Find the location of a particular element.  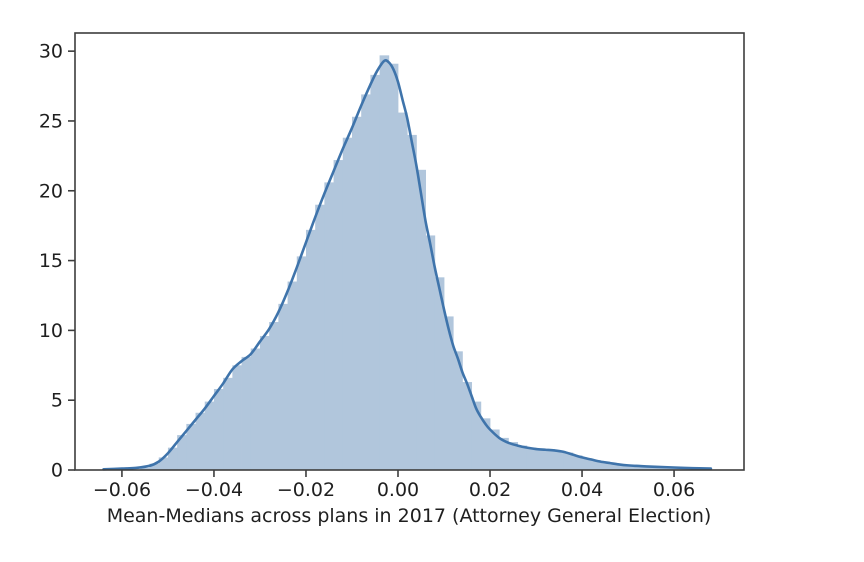

x-tick-label: −0.04 is located at coordinates (214, 490).